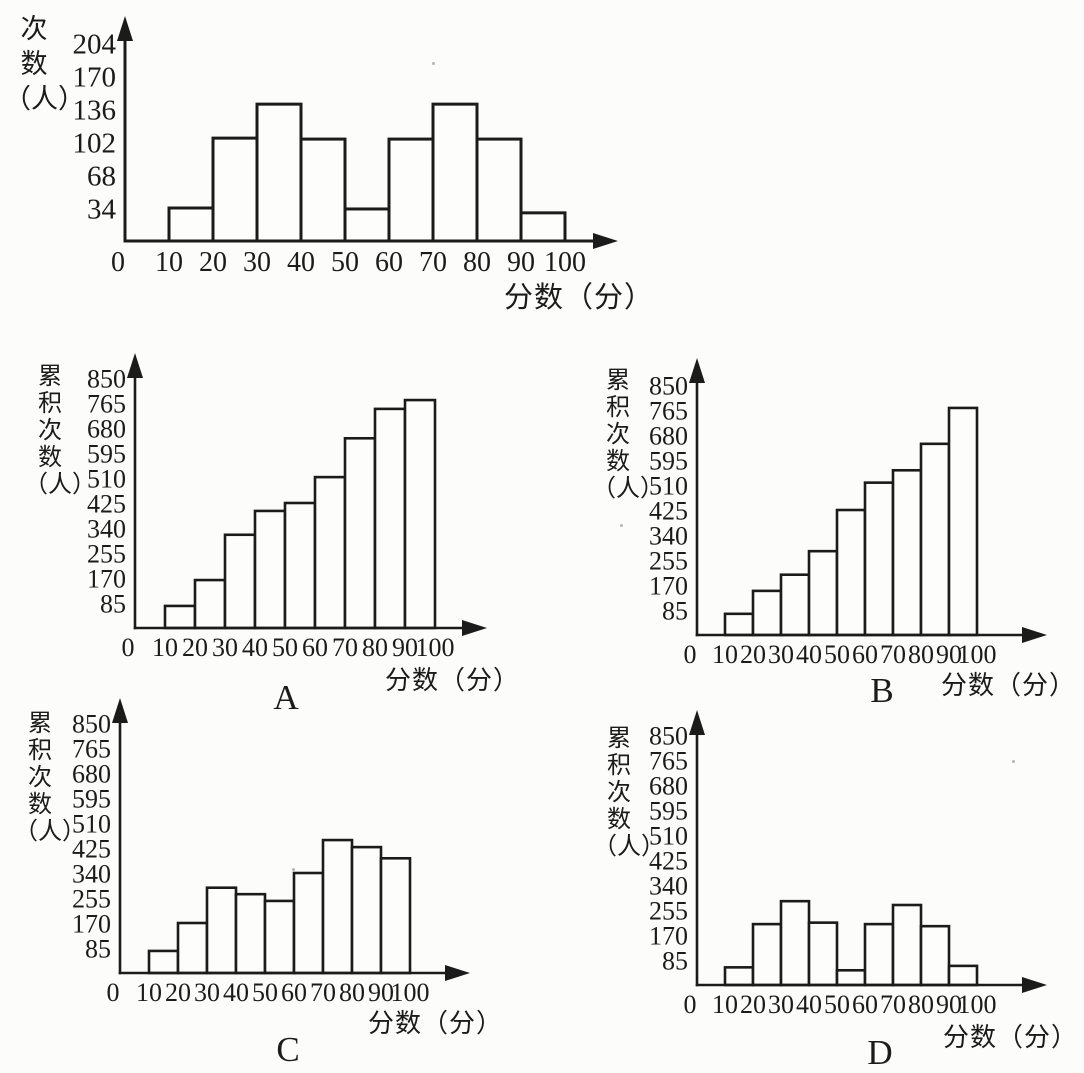 This screenshot has width=1084, height=1073. What do you see at coordinates (921, 1004) in the screenshot?
I see `x-tick-label: 80` at bounding box center [921, 1004].